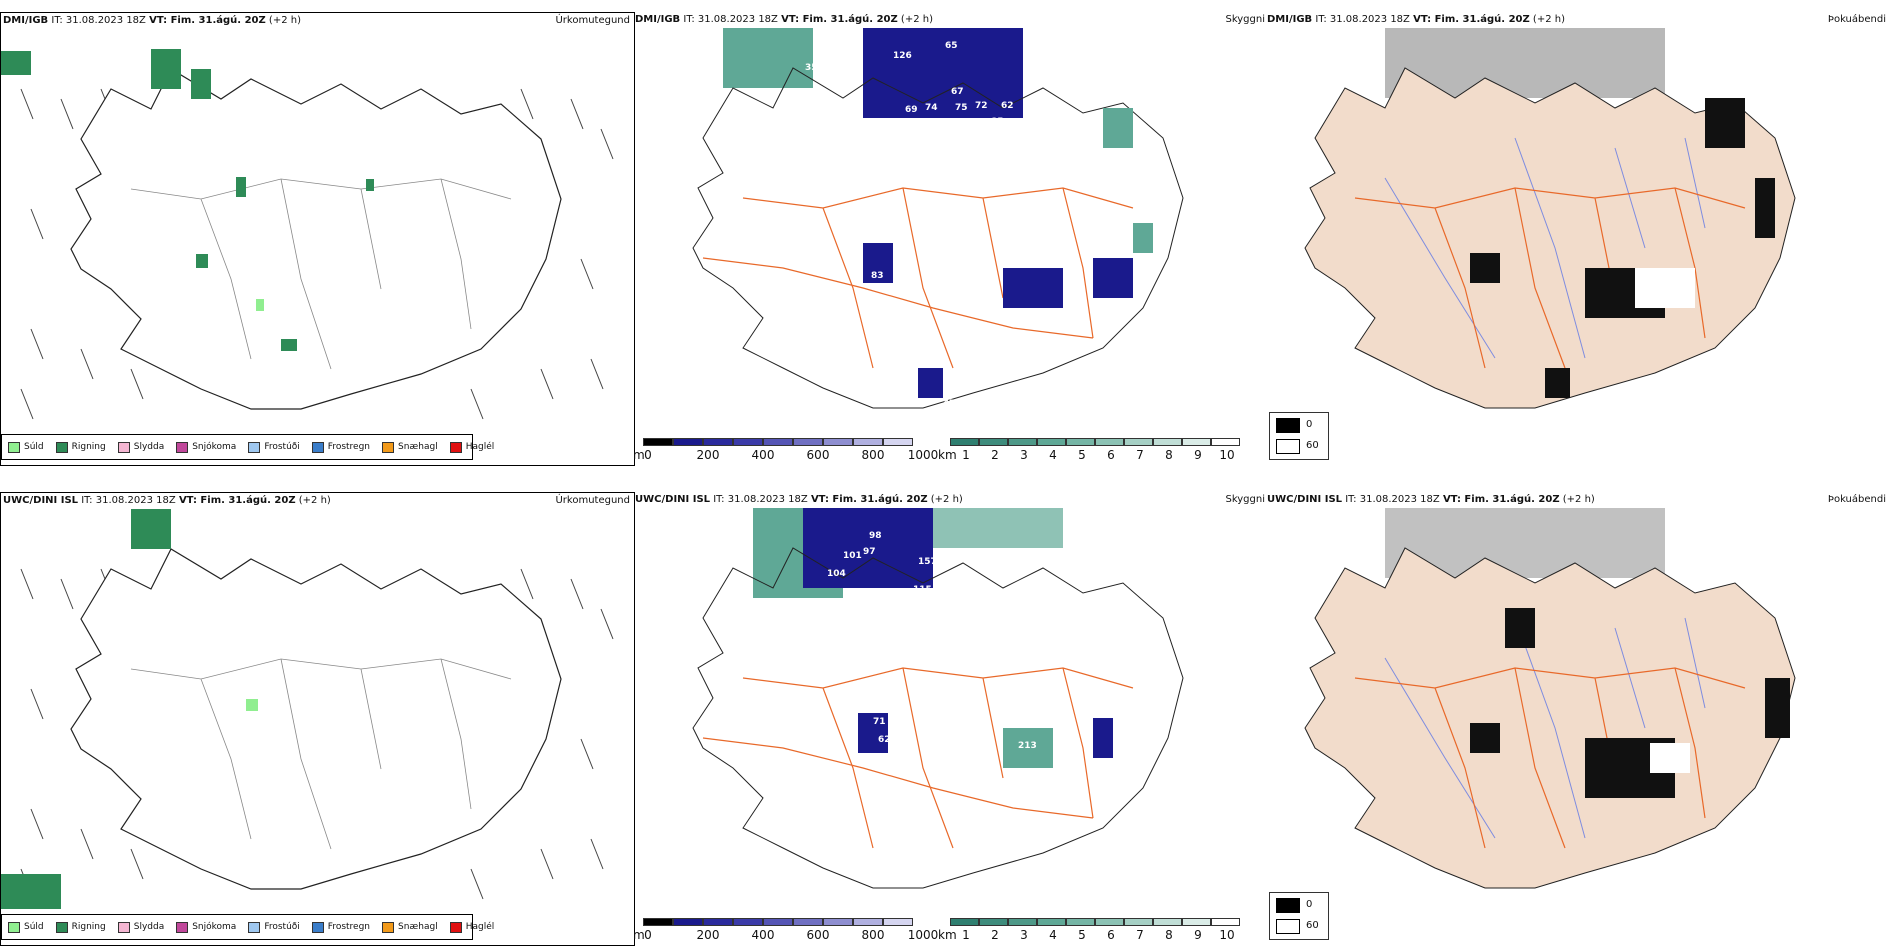 The image size is (1900, 950). What do you see at coordinates (985, 735) in the screenshot?
I see `low-visibility-patches` at bounding box center [985, 735].